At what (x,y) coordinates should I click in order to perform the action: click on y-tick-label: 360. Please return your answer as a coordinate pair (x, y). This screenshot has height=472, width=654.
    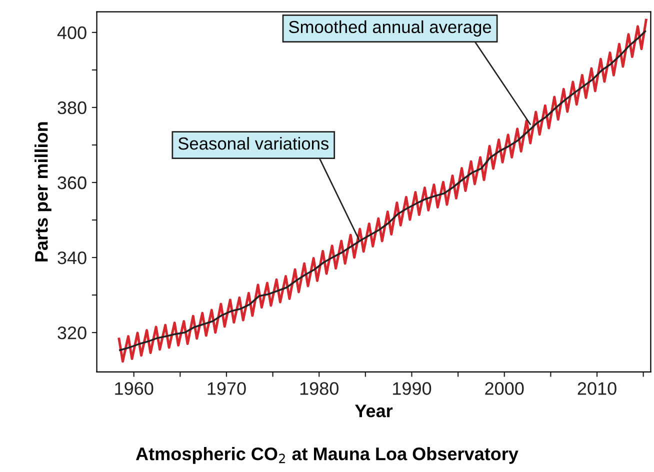
    Looking at the image, I should click on (72, 183).